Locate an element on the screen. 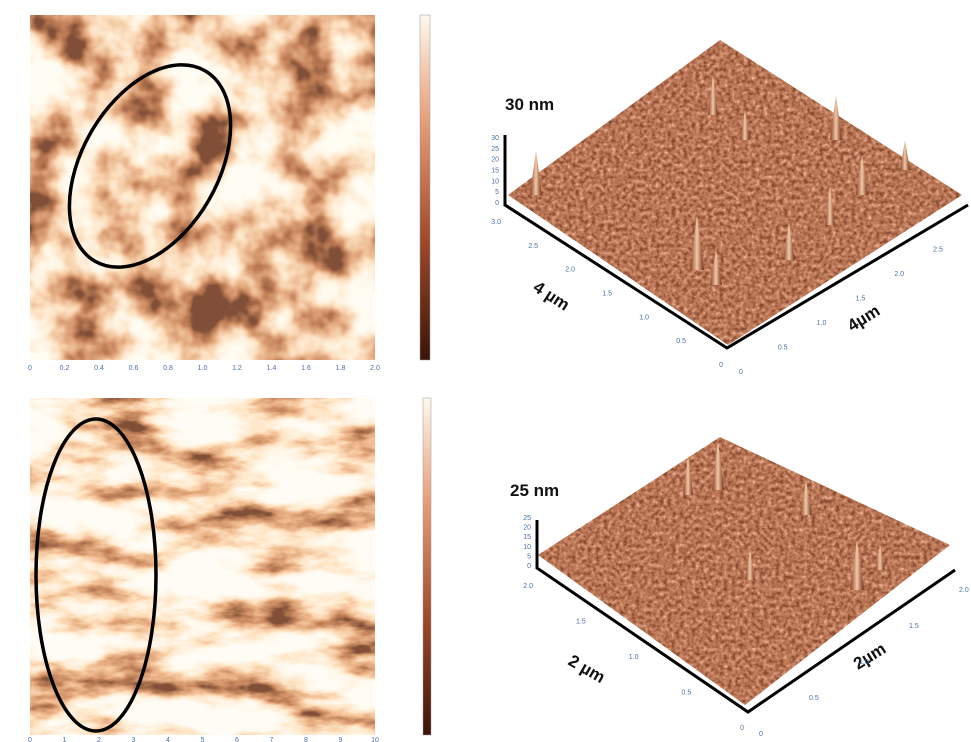 The height and width of the screenshot is (742, 971). map-tick-label: 4 is located at coordinates (168, 739).